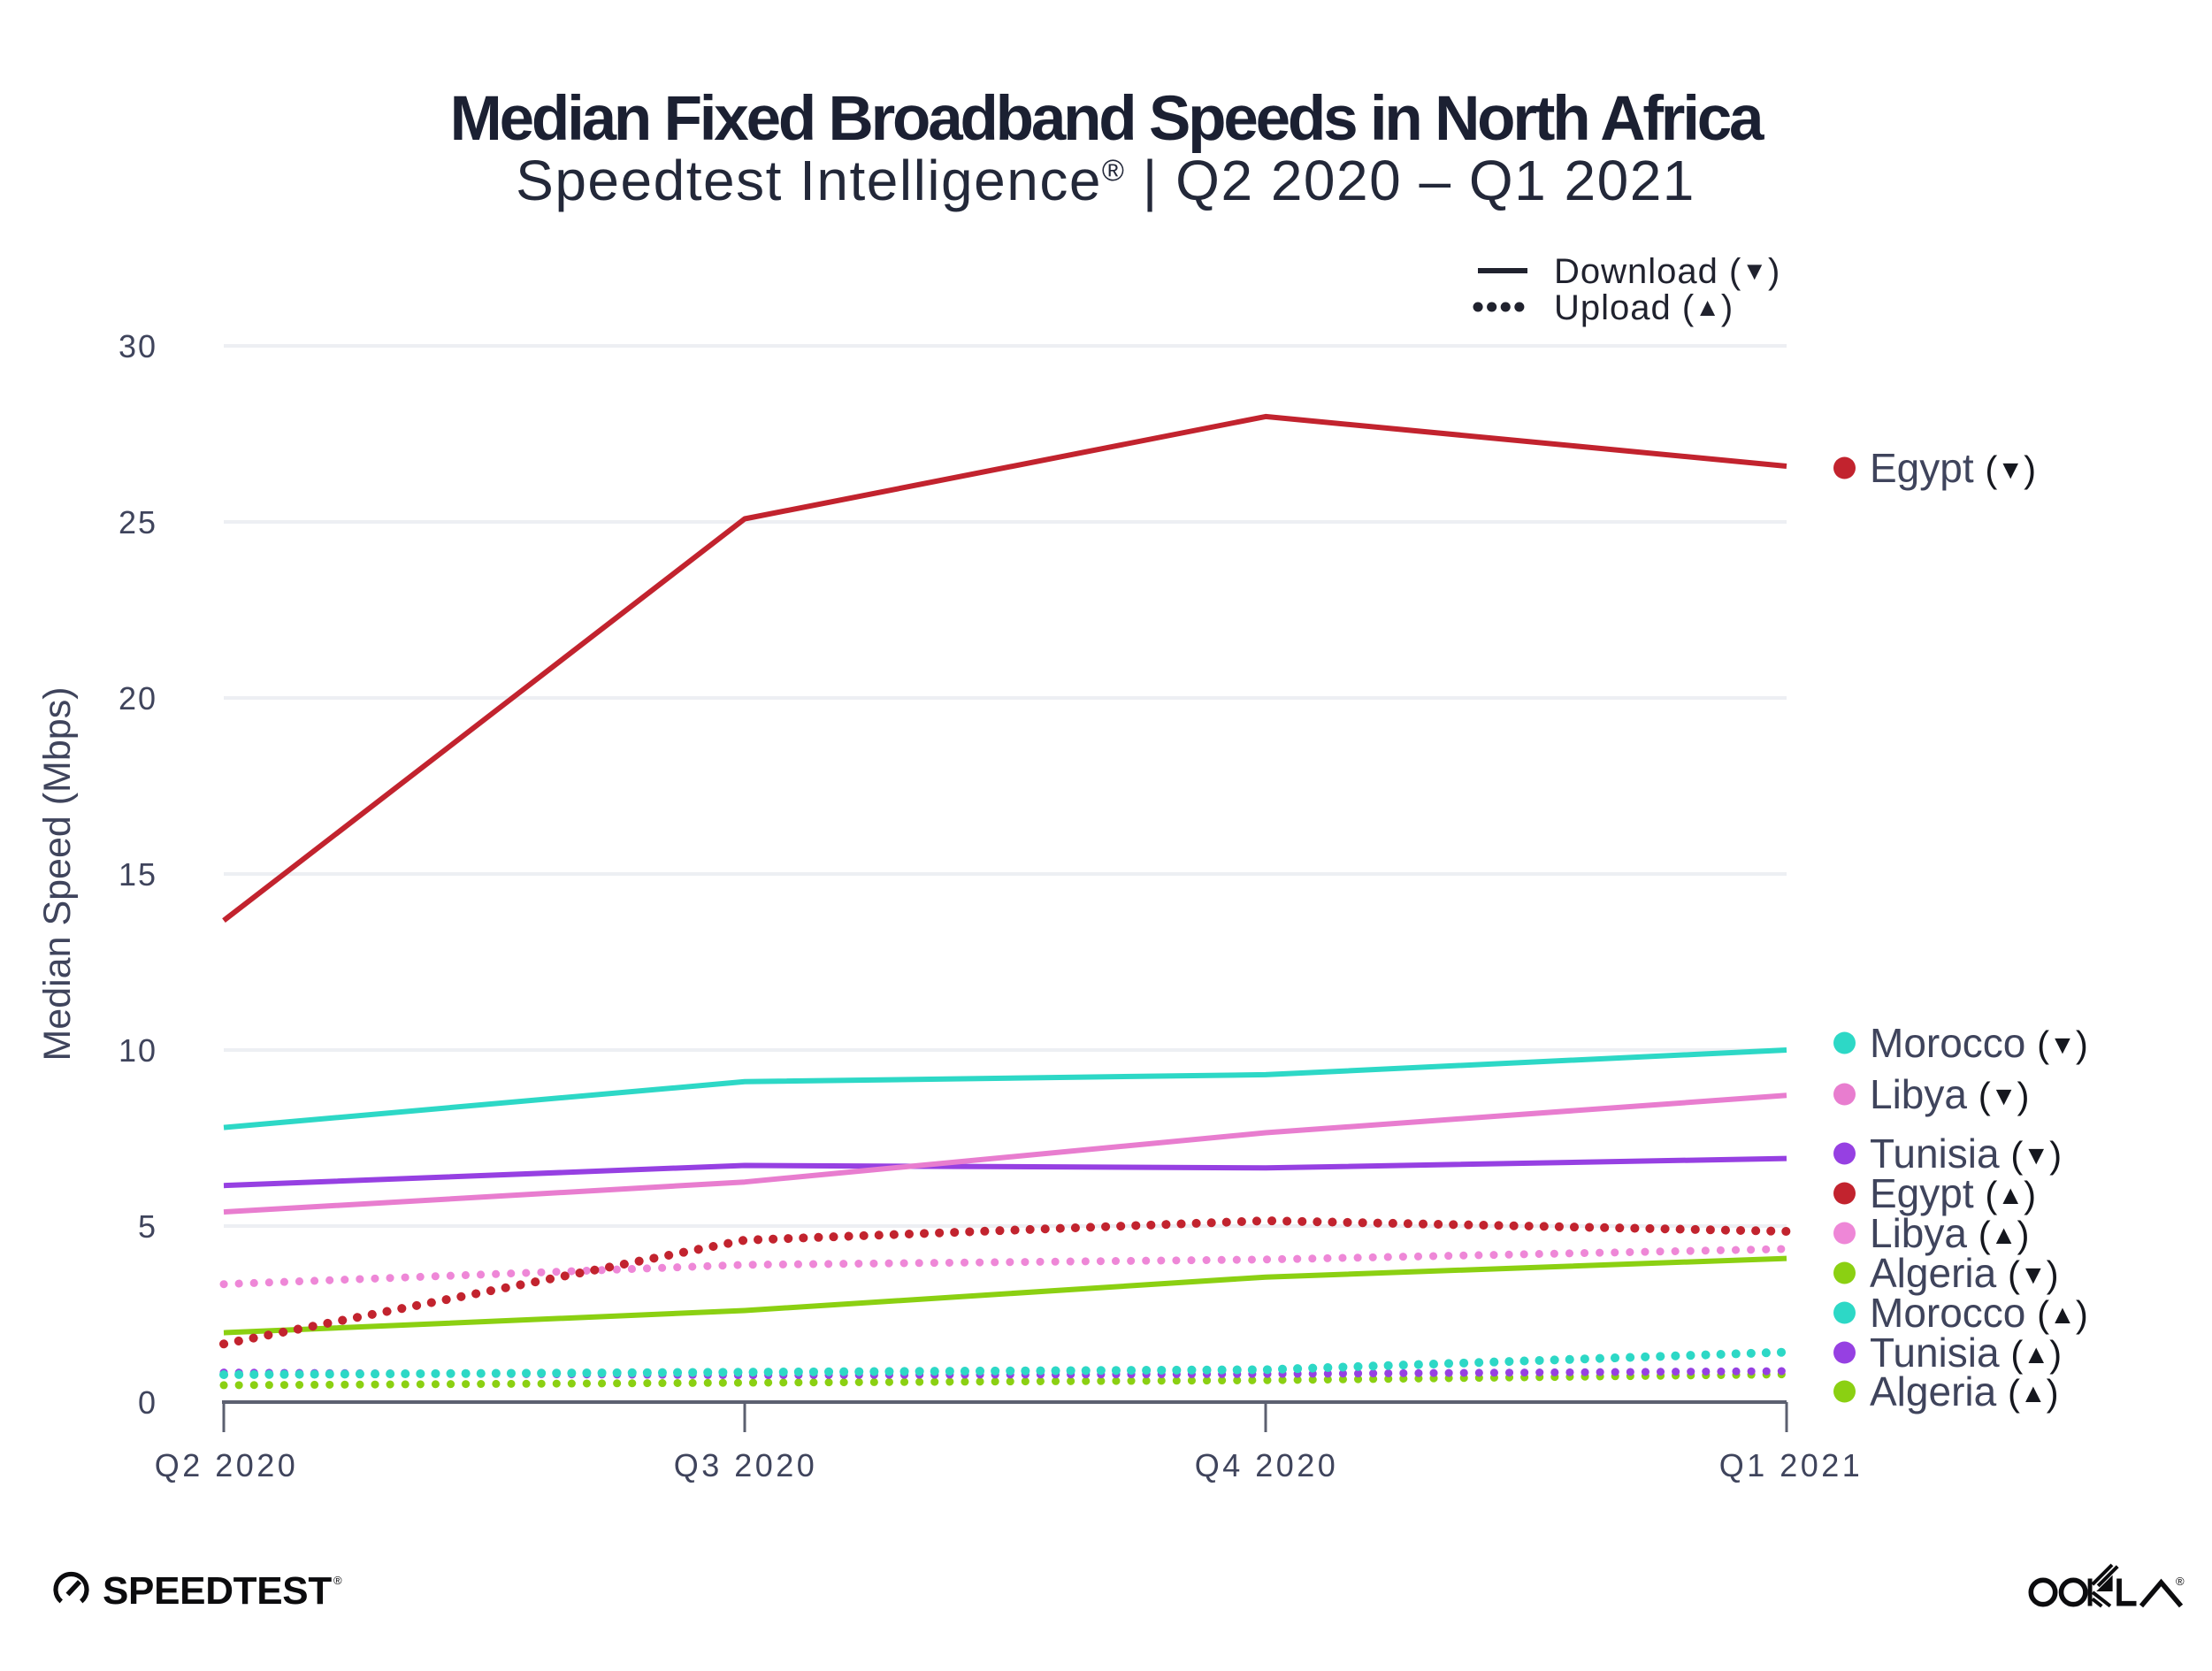  I want to click on svg-text: 20, so click(138, 698).